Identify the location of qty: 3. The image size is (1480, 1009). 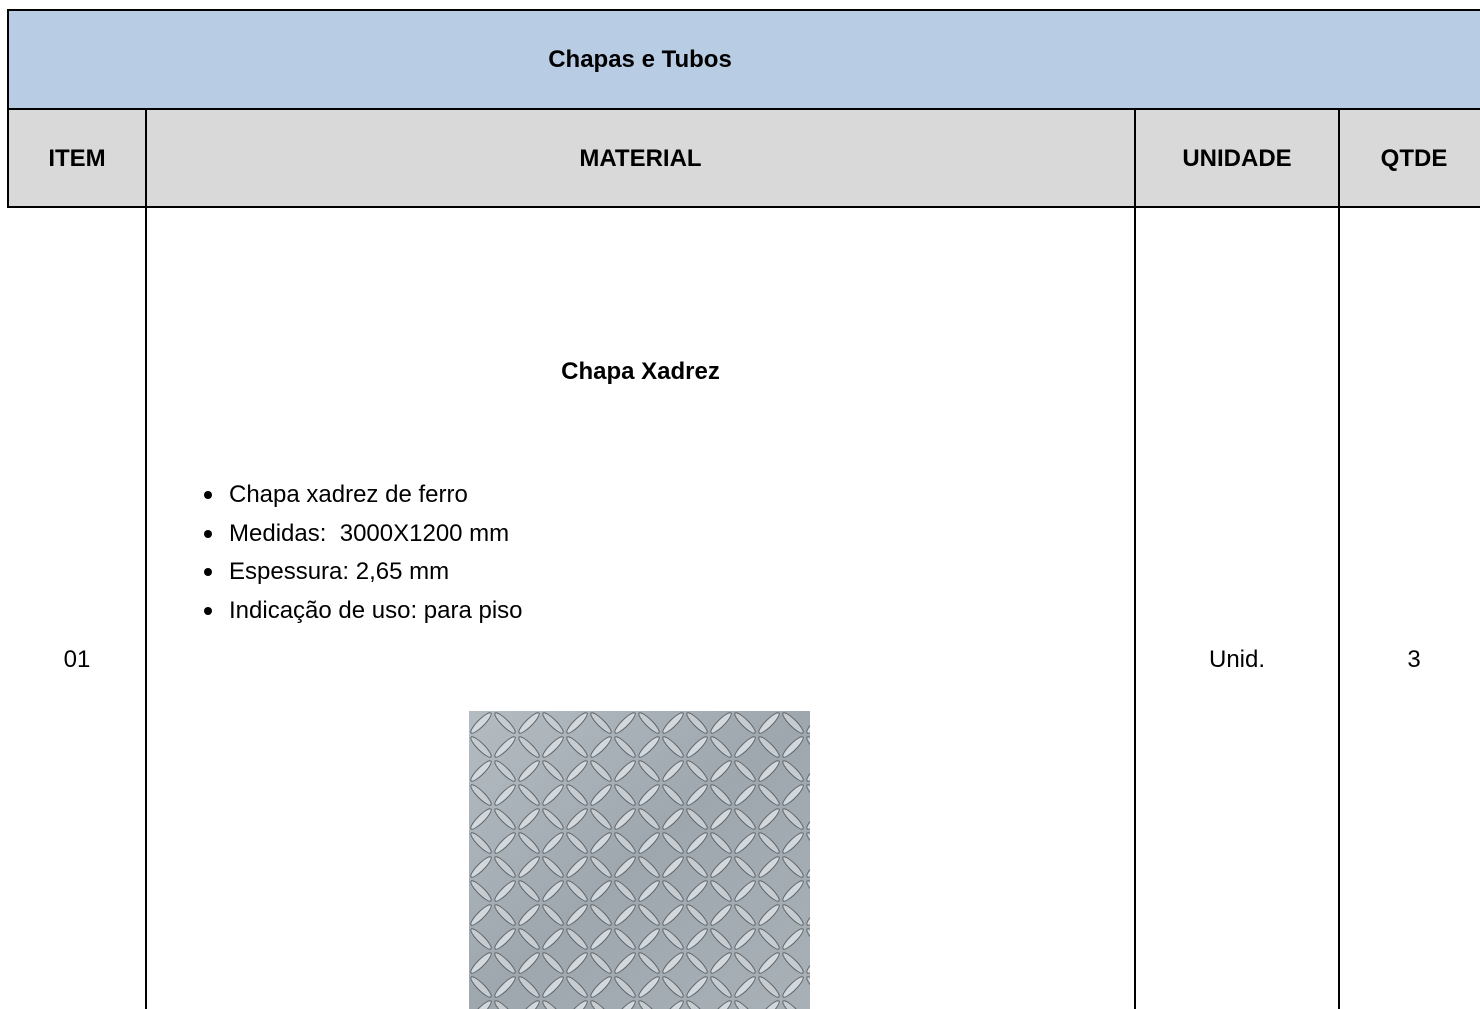
(1414, 659).